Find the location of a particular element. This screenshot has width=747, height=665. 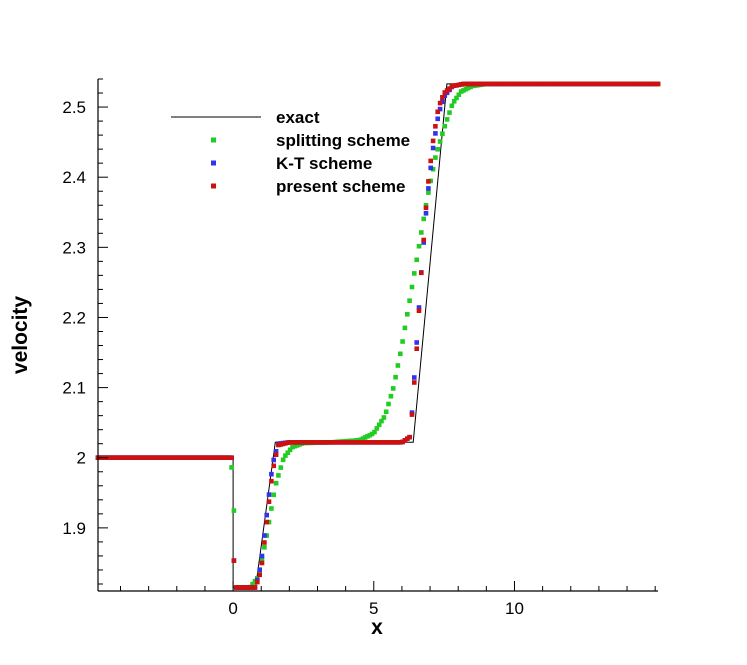

x-tick-label: 10 is located at coordinates (514, 608).